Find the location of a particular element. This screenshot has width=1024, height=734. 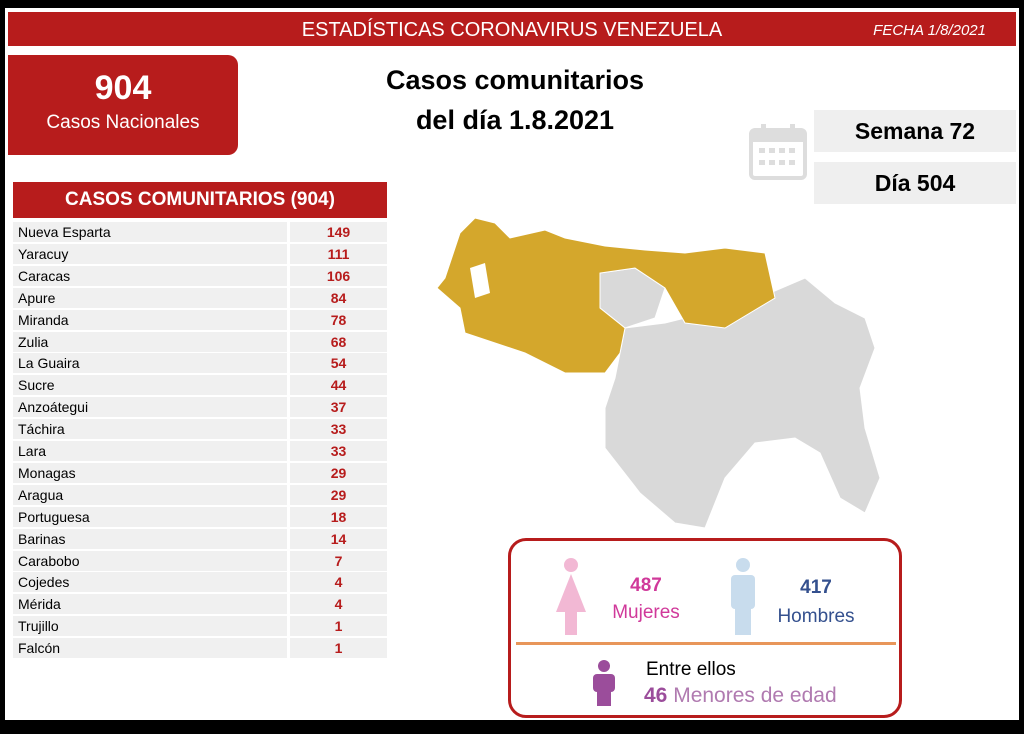

minors-label: Menores de edad is located at coordinates (755, 695).